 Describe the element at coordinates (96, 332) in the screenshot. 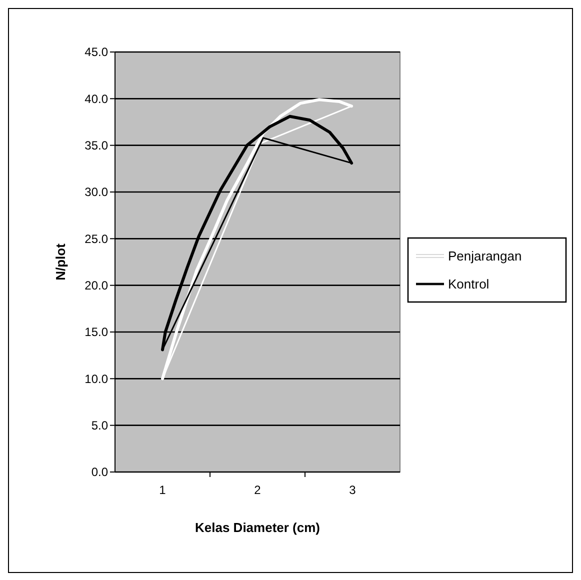

I see `y-tick-label: 15.0` at that location.